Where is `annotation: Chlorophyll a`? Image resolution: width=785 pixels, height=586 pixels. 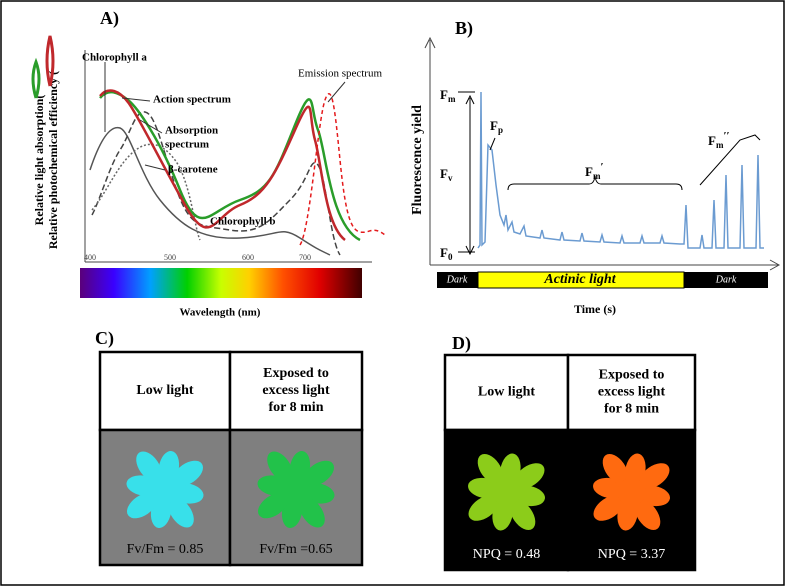 annotation: Chlorophyll a is located at coordinates (114, 58).